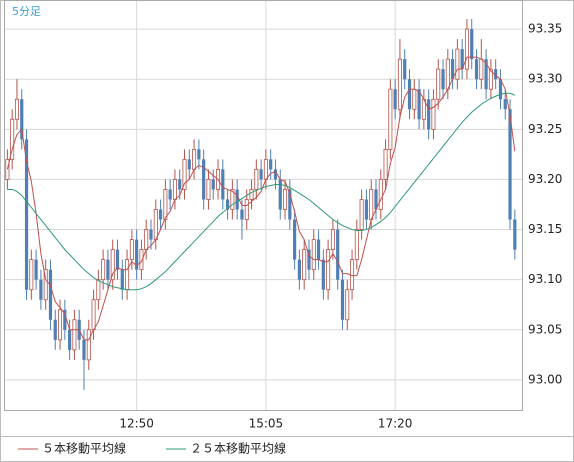  What do you see at coordinates (26, 11) in the screenshot?
I see `chart-title: 5分足` at bounding box center [26, 11].